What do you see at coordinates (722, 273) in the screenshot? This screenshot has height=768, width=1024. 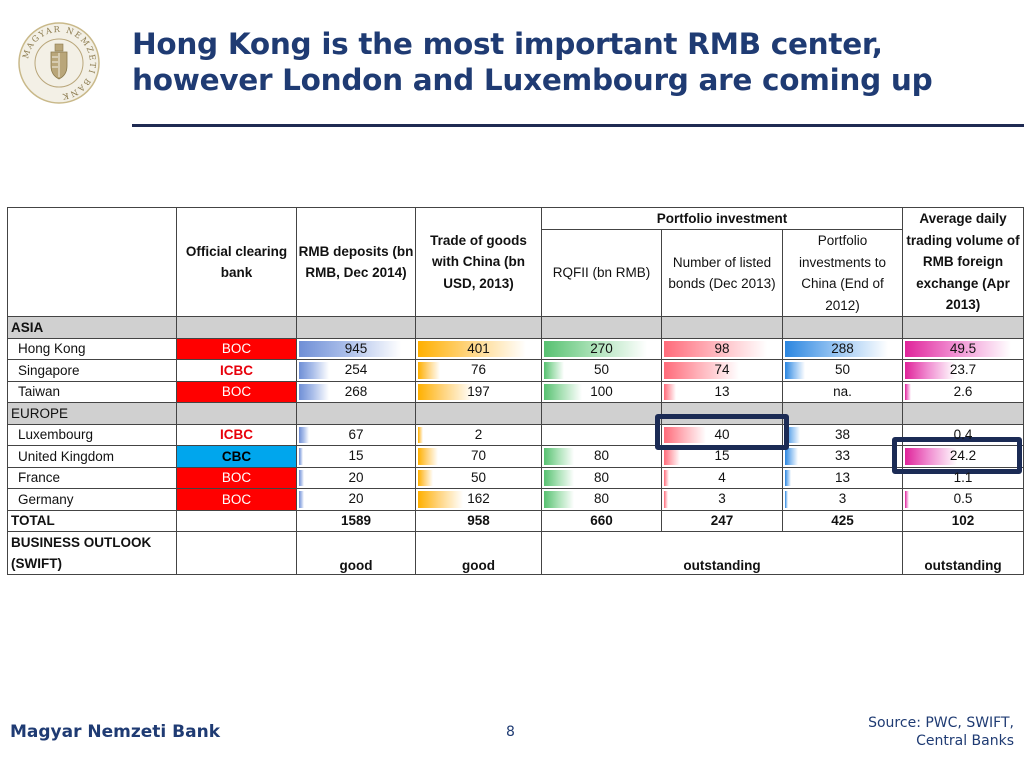 I see `header-bonds: Number of listed bonds (Dec 2013)` at bounding box center [722, 273].